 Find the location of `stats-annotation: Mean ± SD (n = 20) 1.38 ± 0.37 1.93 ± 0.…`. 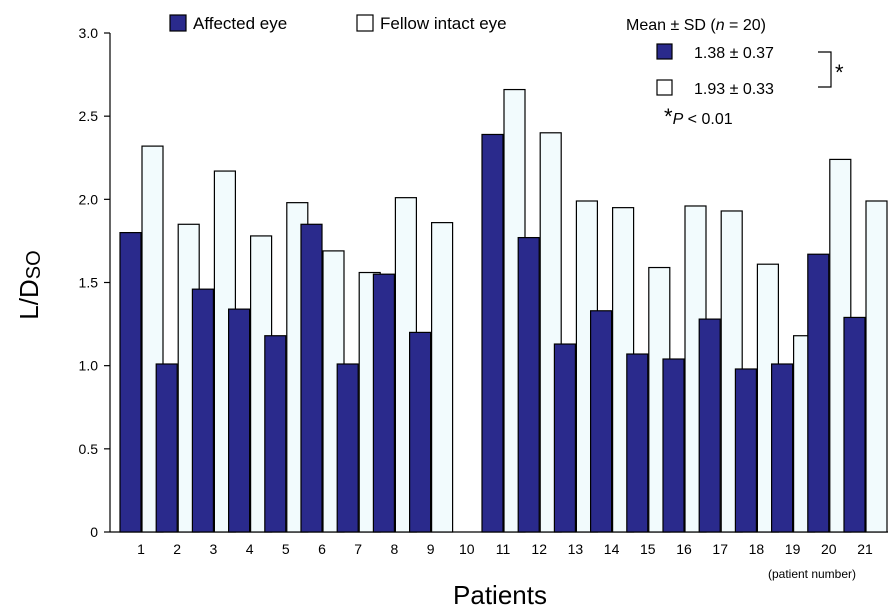

stats-annotation: Mean ± SD (n = 20) 1.38 ± 0.37 1.93 ± 0.… is located at coordinates (735, 73).